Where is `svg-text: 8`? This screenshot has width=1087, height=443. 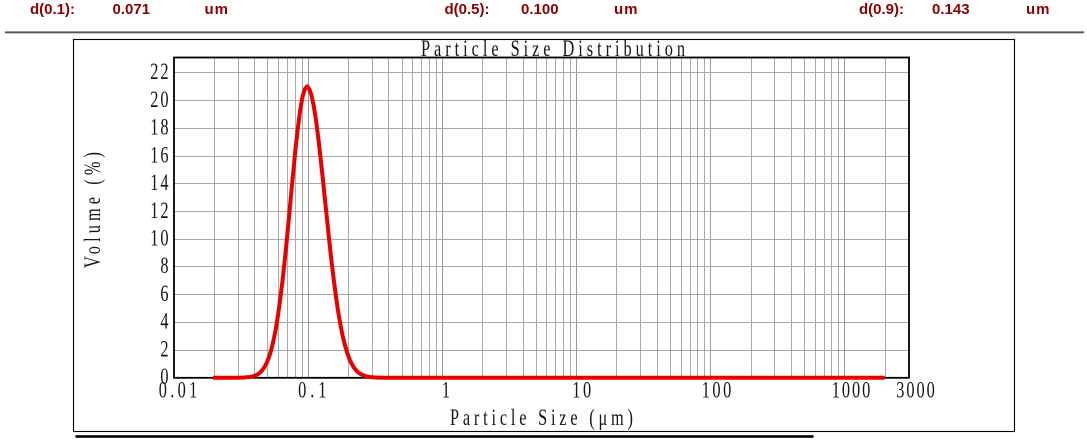 svg-text: 8 is located at coordinates (164, 266).